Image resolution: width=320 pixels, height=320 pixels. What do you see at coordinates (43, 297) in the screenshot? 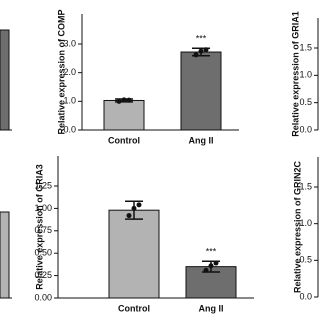
I see `y-tick-label: 0.00` at bounding box center [43, 297].